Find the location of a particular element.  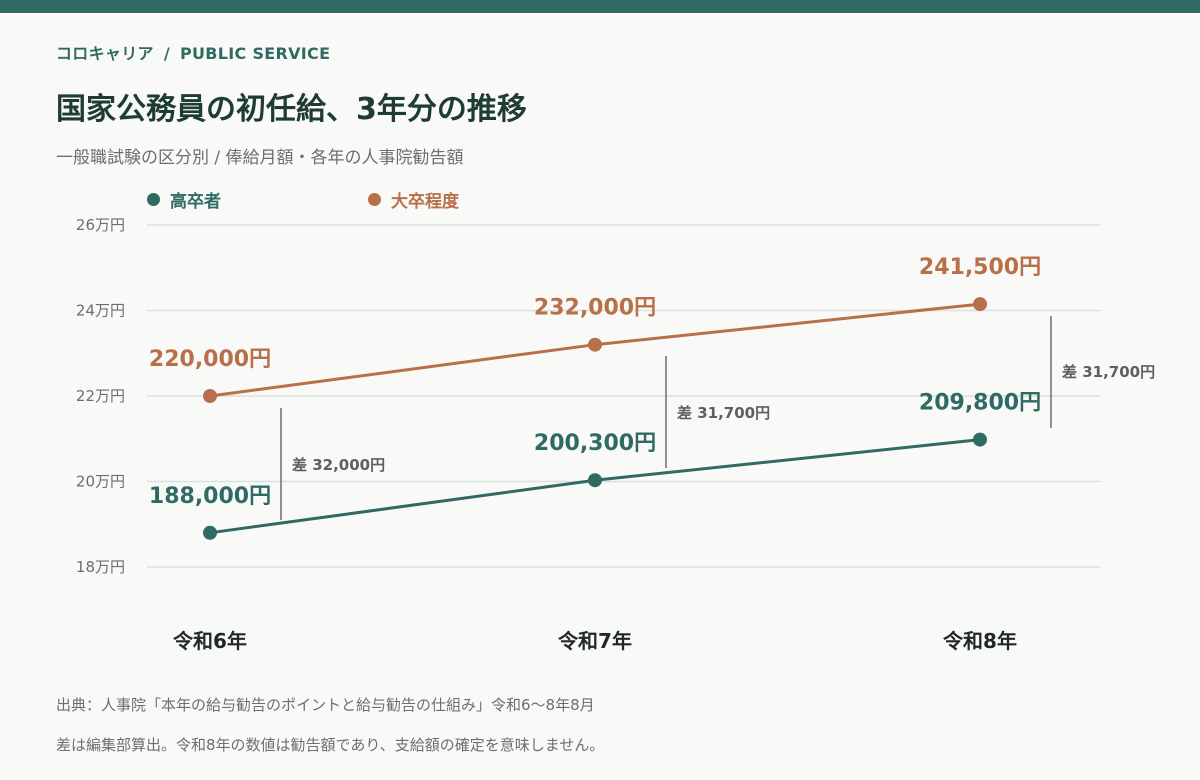

legend-marker-high-school is located at coordinates (153, 199).